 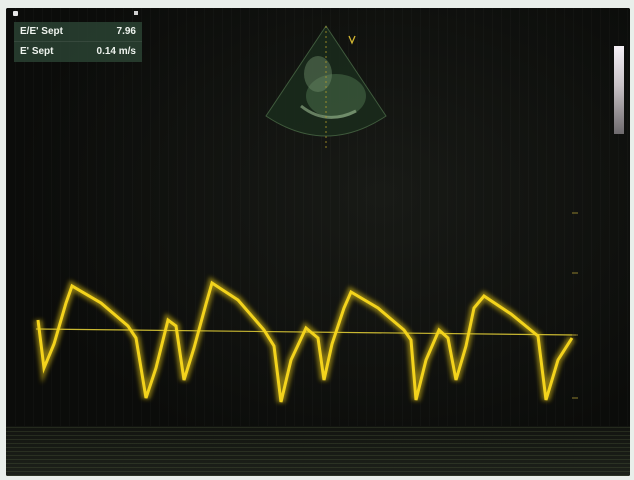 I want to click on scale-ticks, so click(x=575, y=305).